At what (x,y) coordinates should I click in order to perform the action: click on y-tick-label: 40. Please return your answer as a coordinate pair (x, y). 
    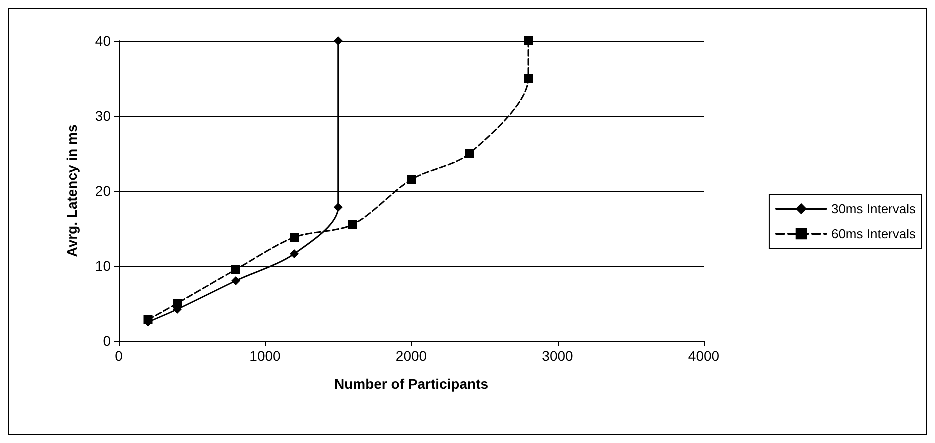
    Looking at the image, I should click on (103, 41).